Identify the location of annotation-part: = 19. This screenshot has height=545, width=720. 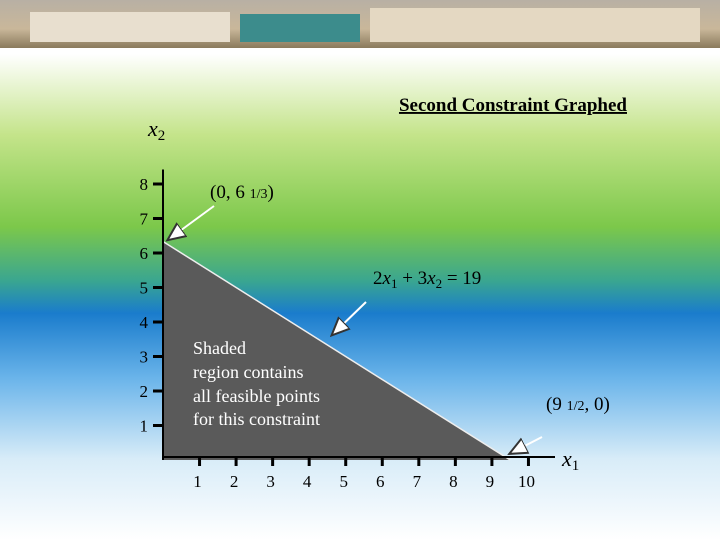
(461, 278).